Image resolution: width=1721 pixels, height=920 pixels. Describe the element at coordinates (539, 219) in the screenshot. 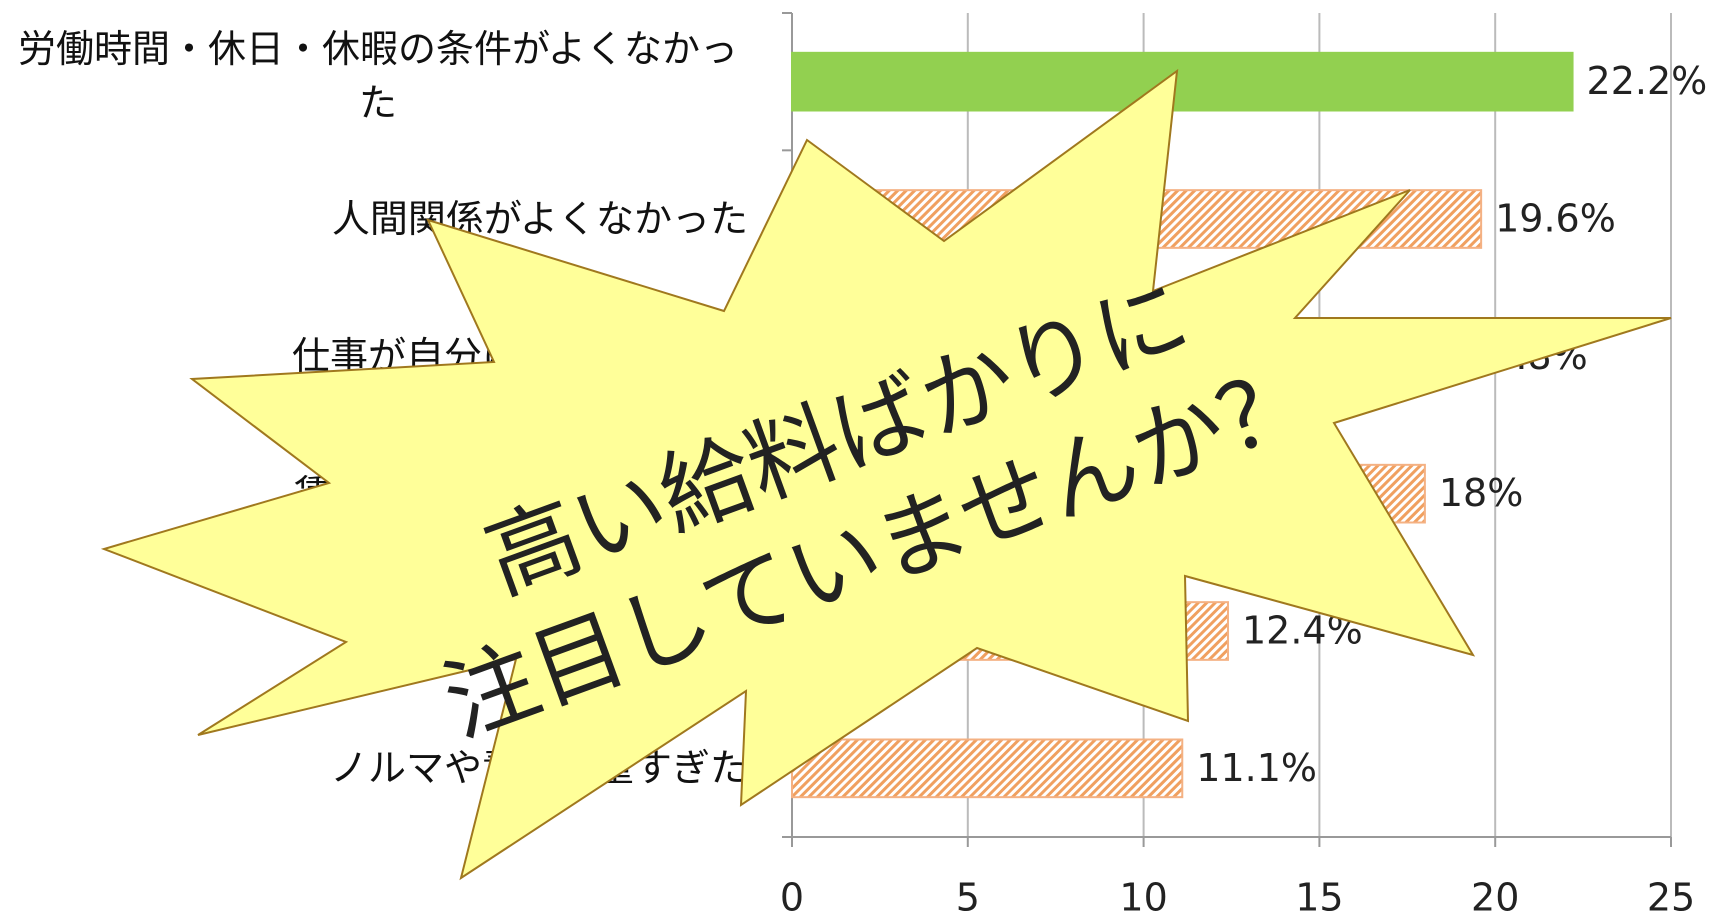

I see `y-tick-label: 人間関係がよくなかった` at that location.